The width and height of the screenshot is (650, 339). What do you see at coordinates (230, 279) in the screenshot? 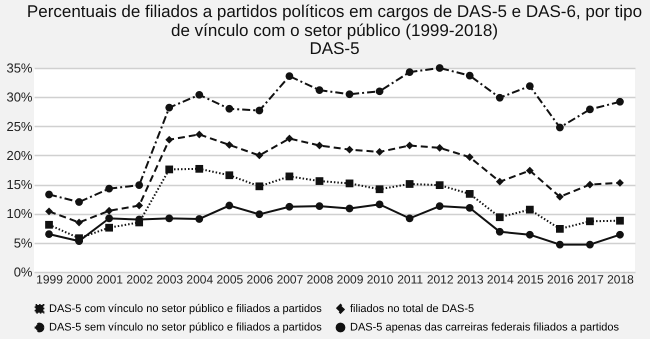
I see `x-tick-label: 2005` at bounding box center [230, 279].